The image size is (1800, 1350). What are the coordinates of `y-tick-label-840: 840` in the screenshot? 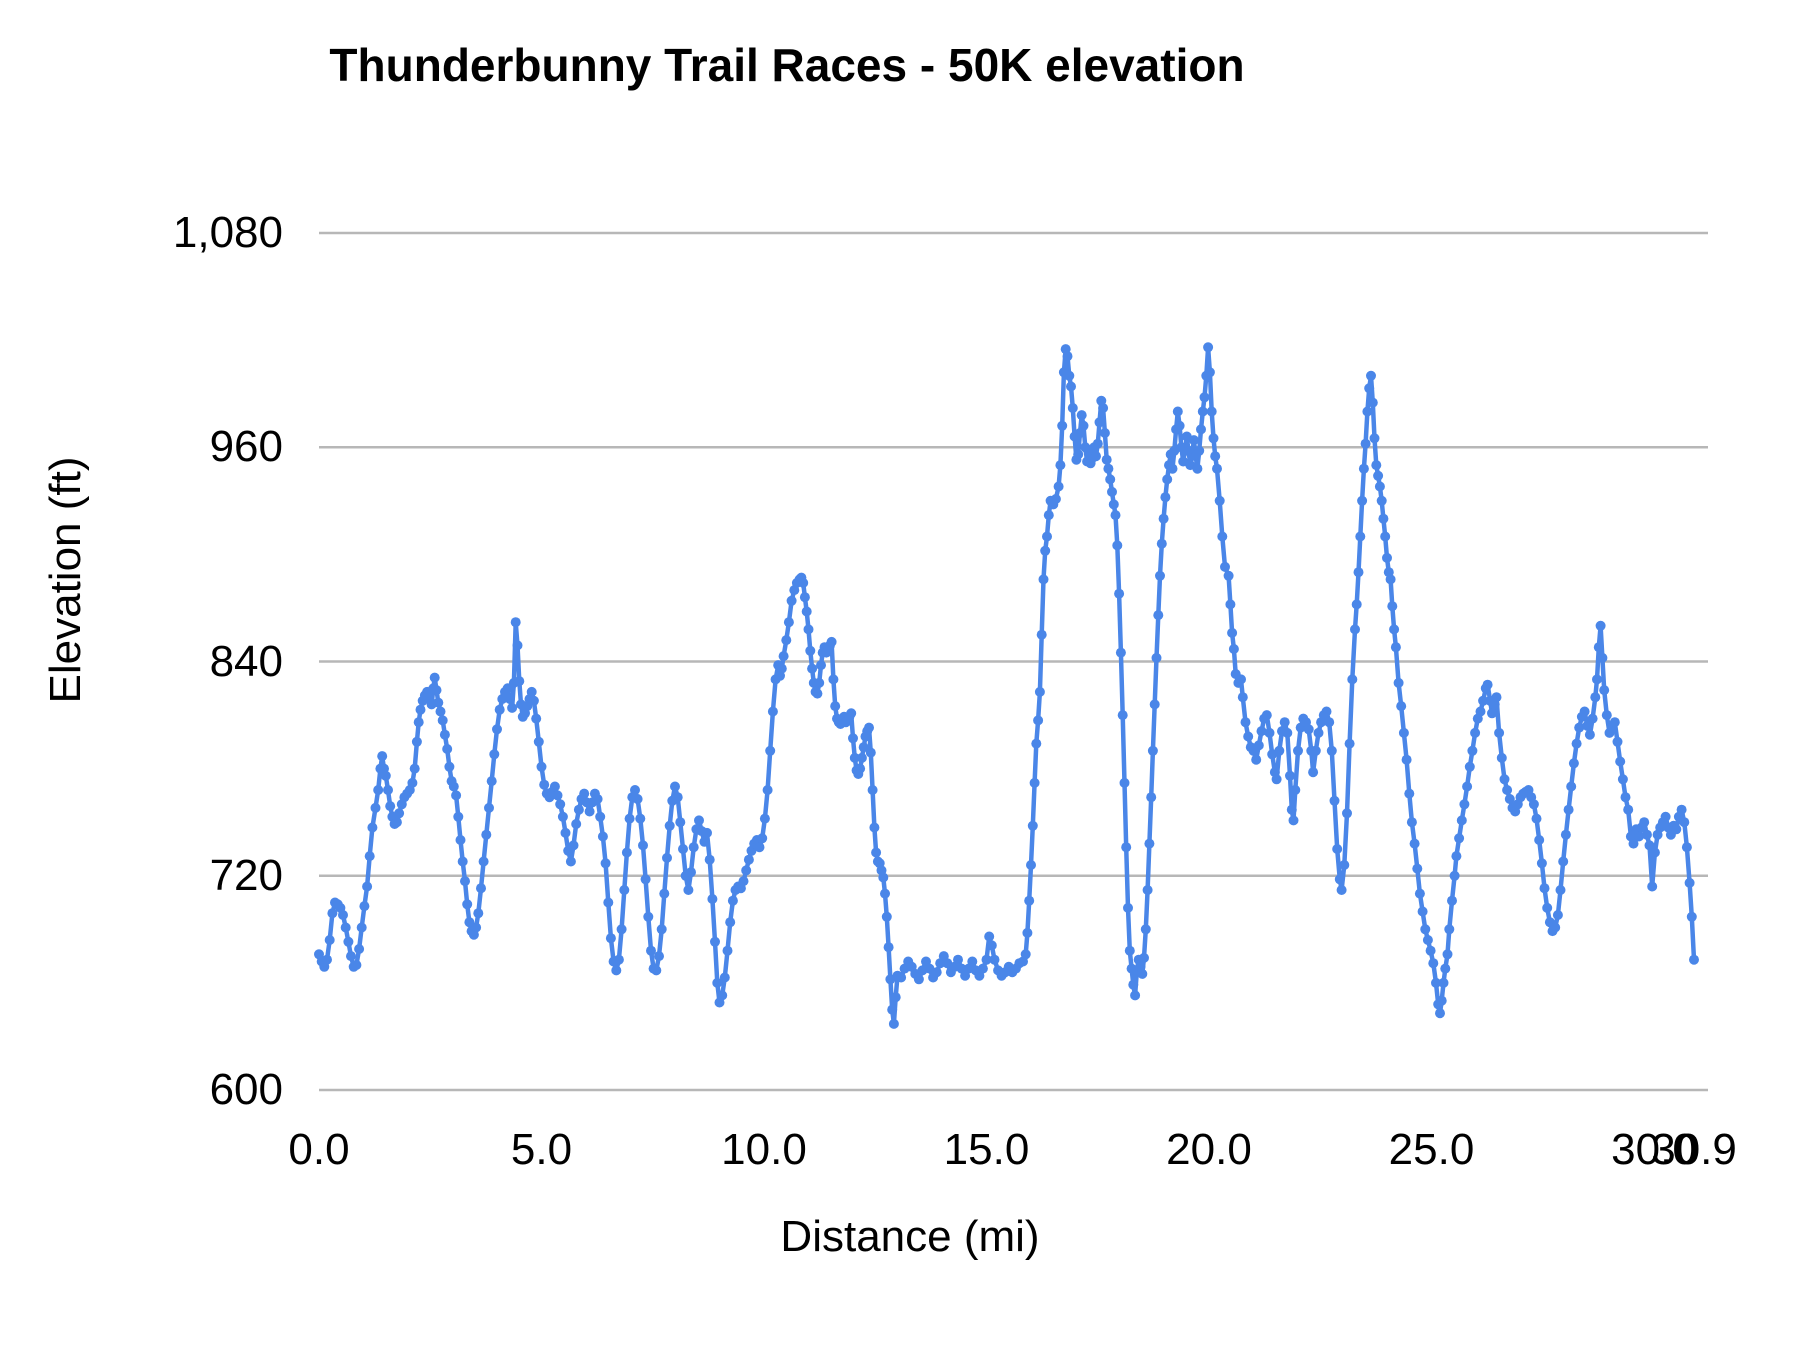 It's located at (246, 661).